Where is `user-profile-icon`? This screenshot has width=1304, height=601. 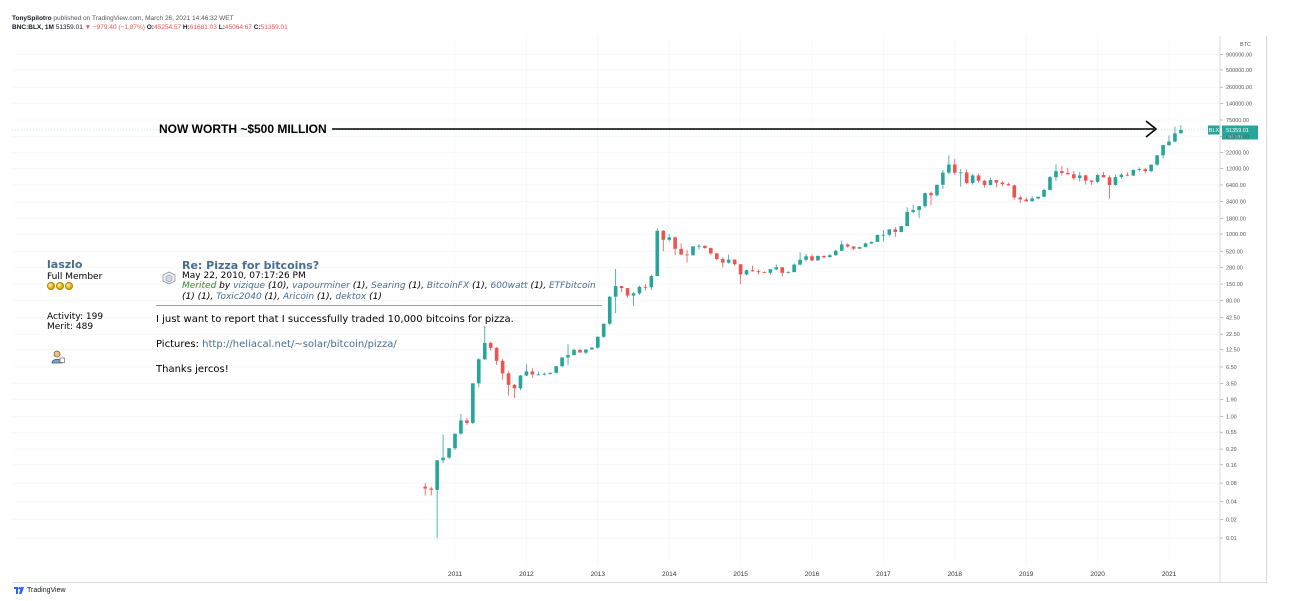 user-profile-icon is located at coordinates (58, 357).